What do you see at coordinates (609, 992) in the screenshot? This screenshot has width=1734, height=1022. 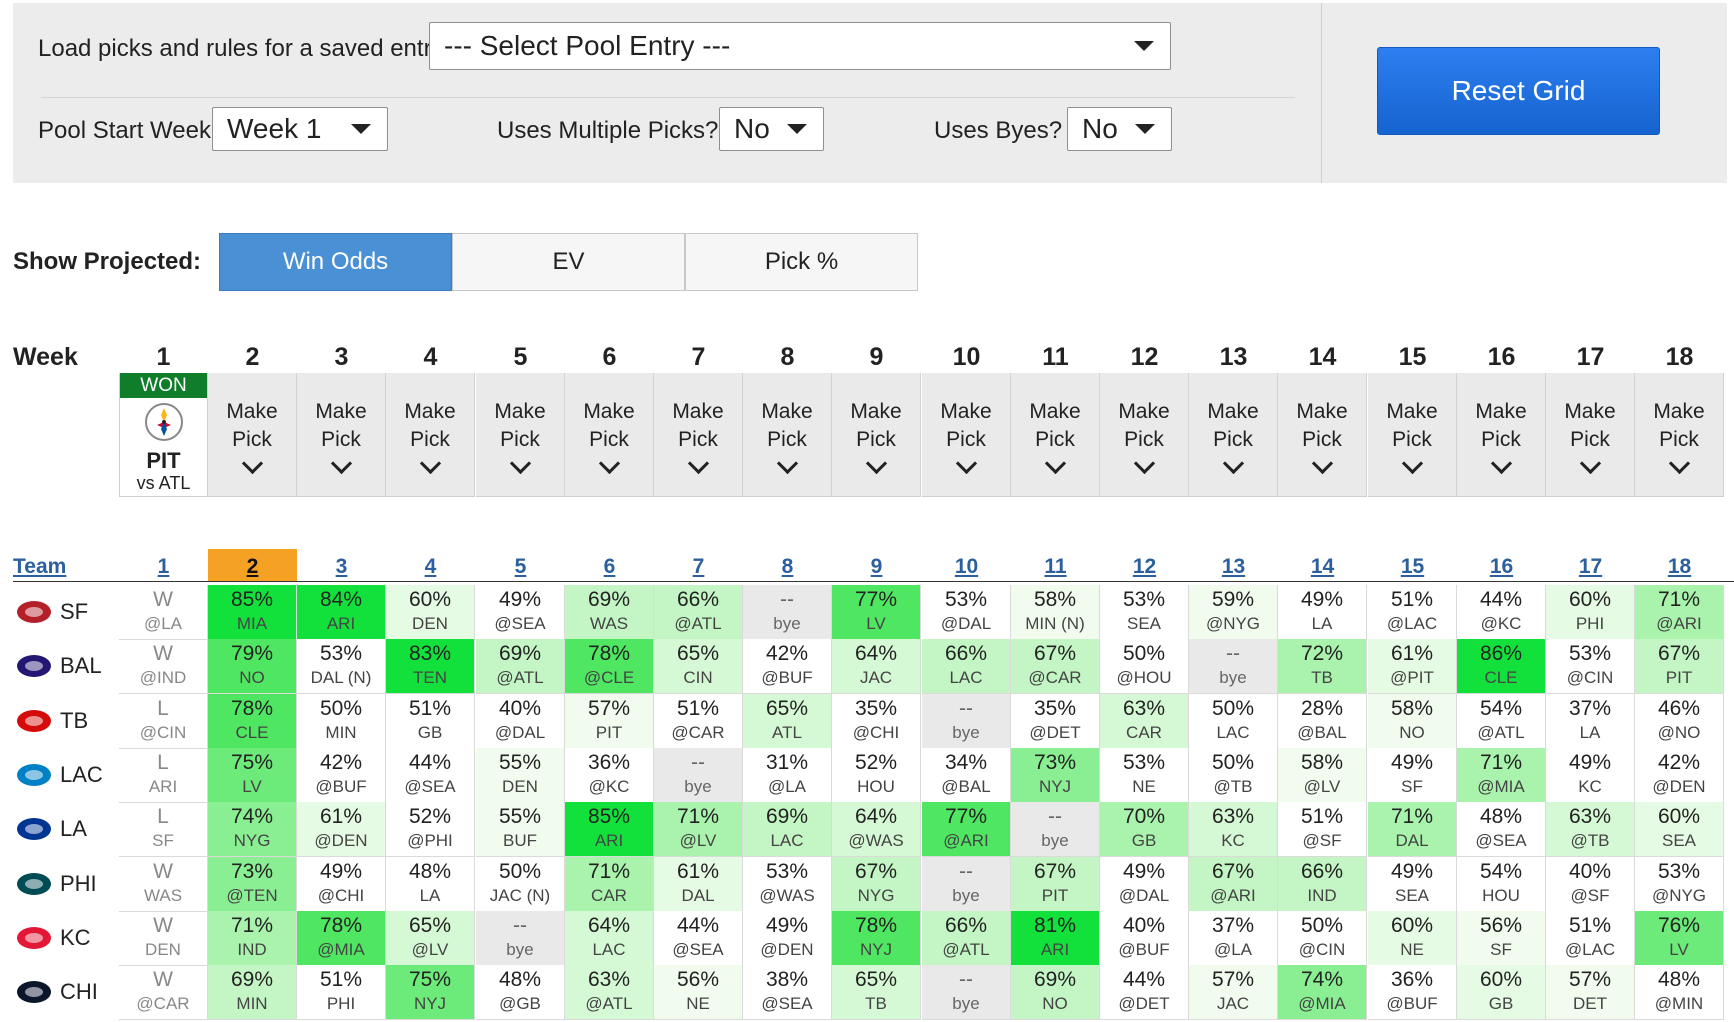 I see `table-cell: 63% @ATL` at bounding box center [609, 992].